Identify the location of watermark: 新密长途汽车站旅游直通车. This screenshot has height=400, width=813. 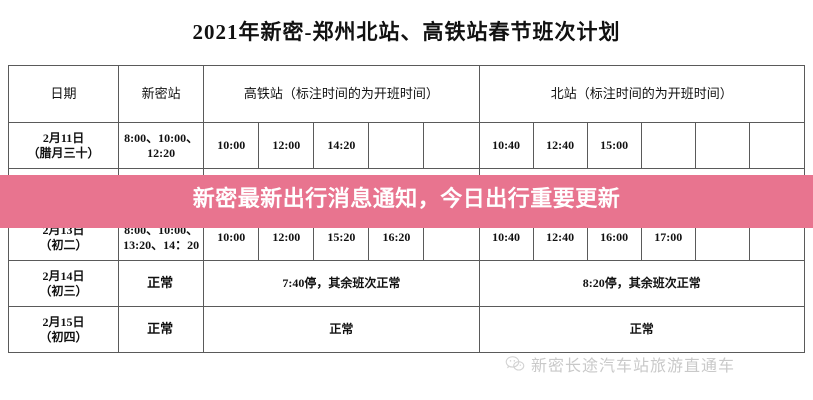
(620, 364).